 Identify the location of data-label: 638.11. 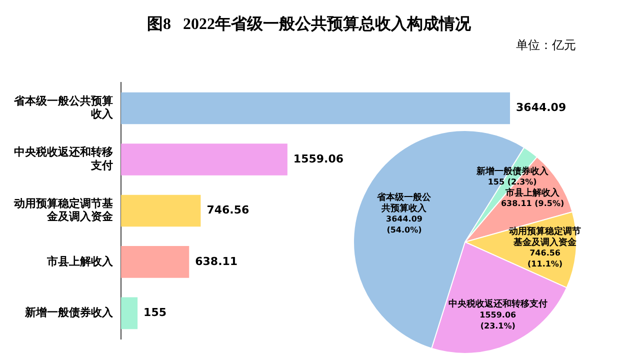
(216, 261).